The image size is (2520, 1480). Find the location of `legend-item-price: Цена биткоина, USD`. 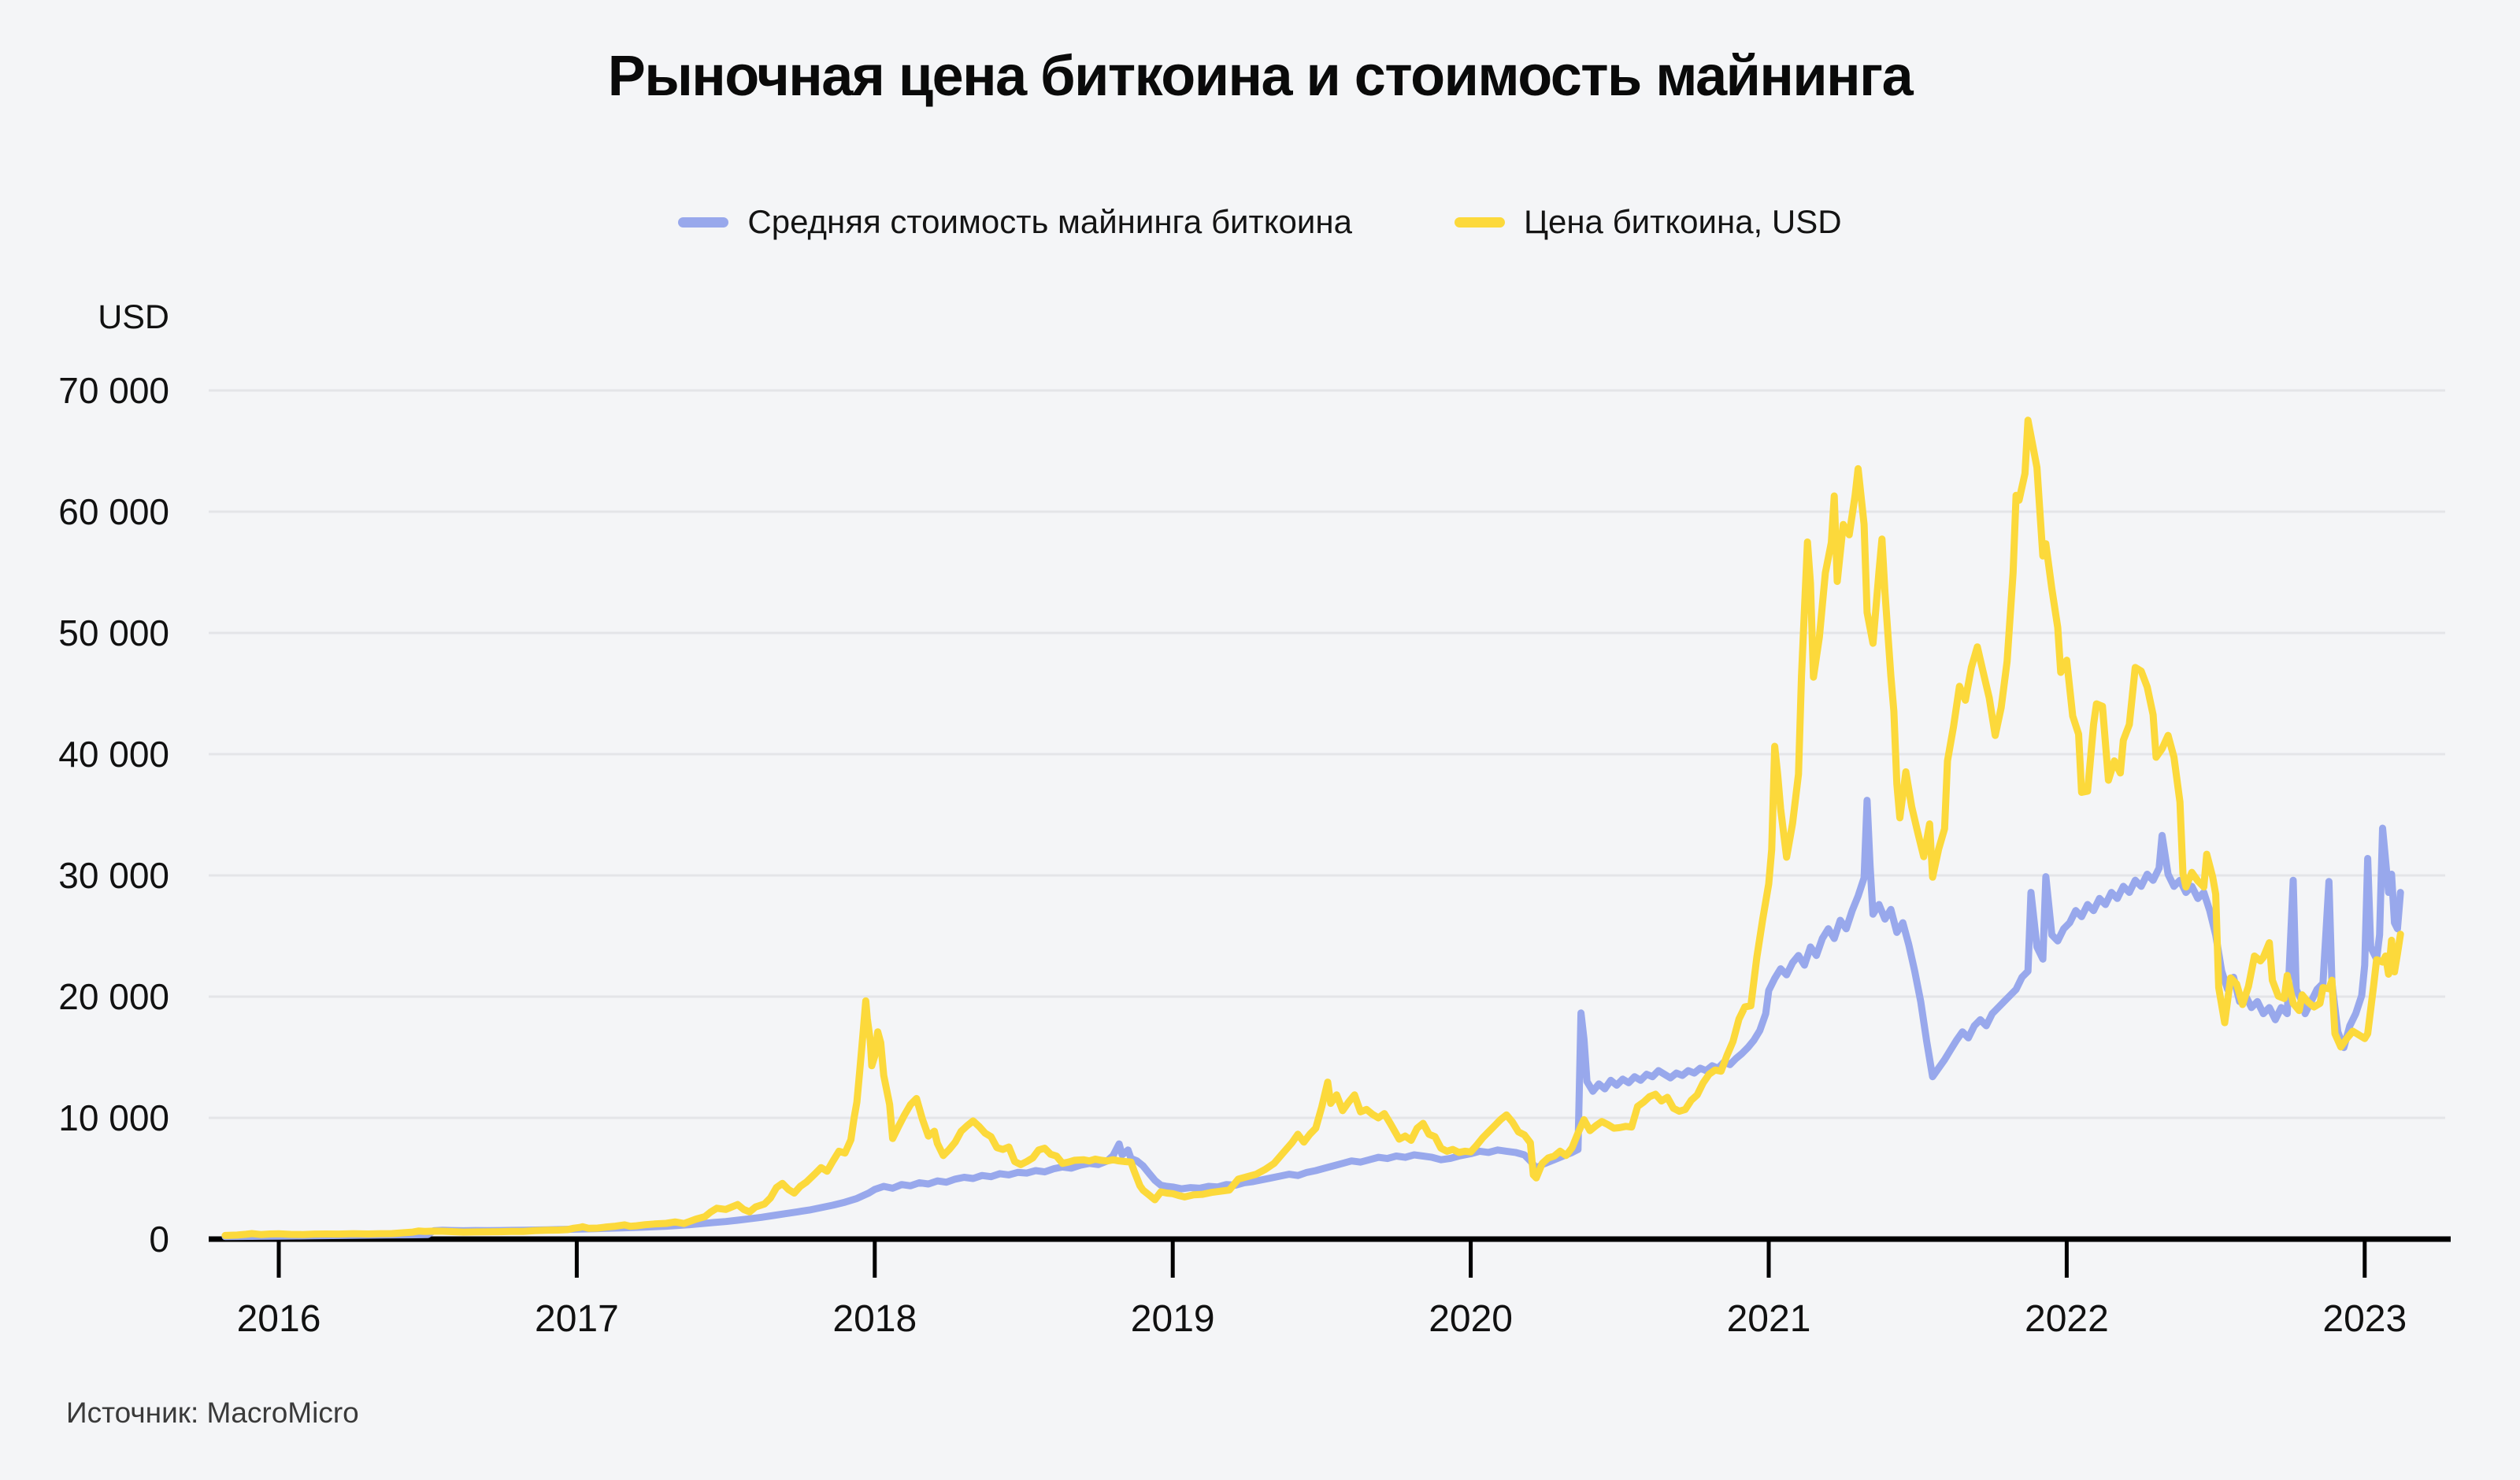

legend-item-price: Цена биткоина, USD is located at coordinates (1648, 222).